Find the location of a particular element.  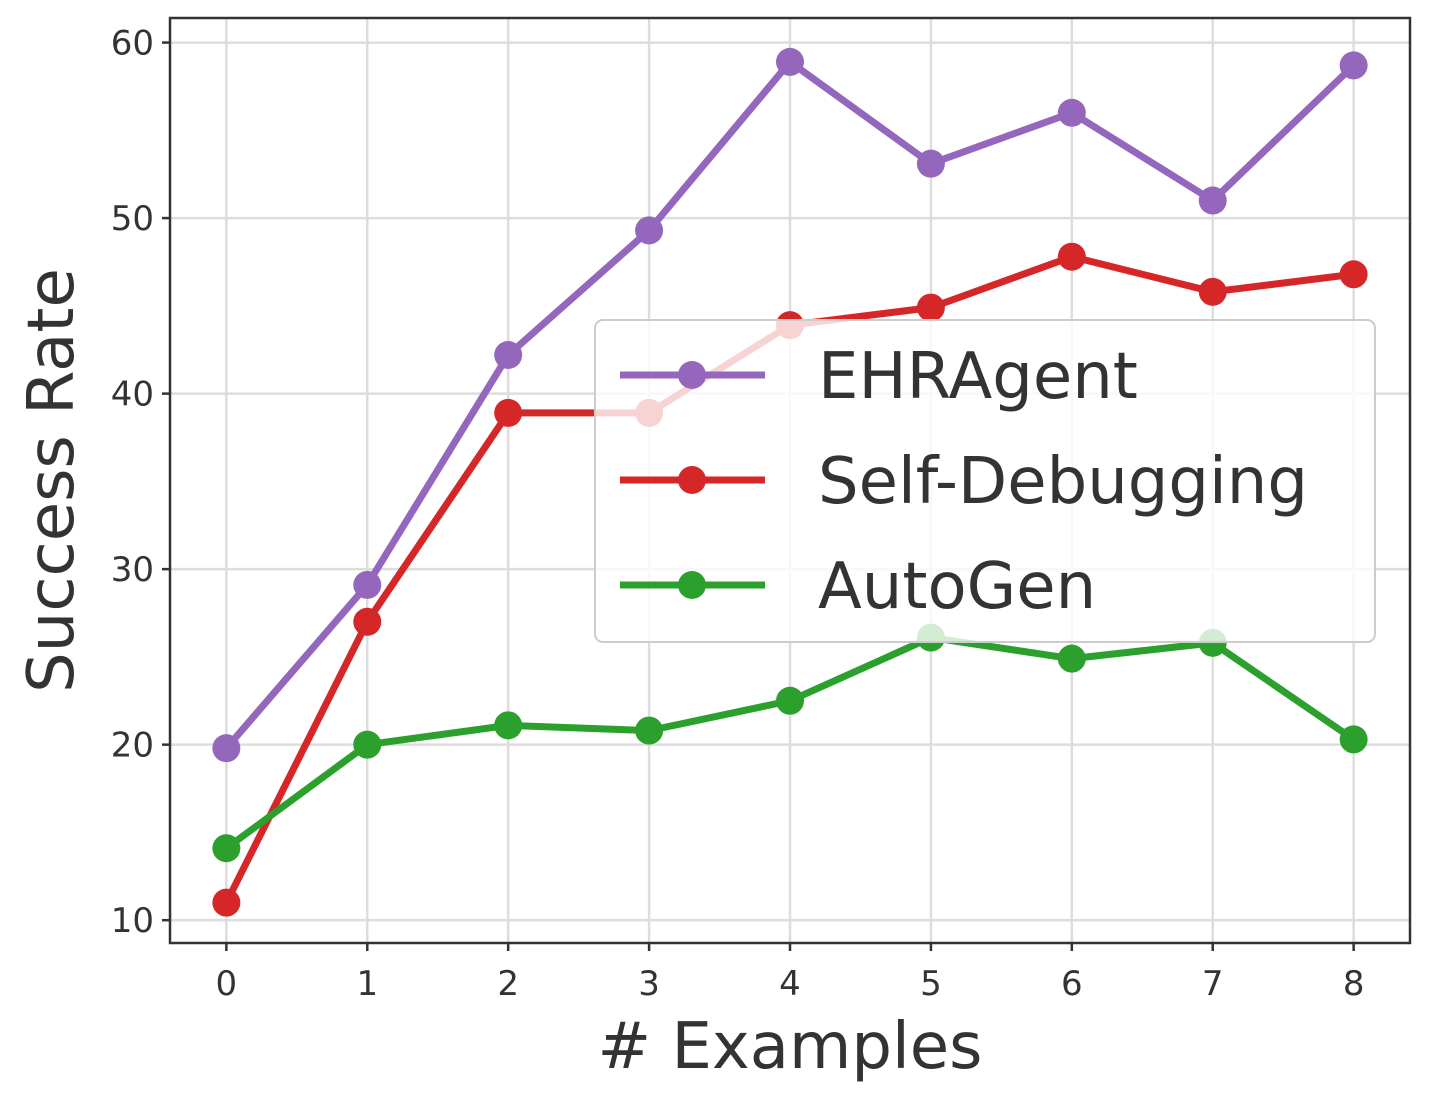

legend-item: Self-Debugging is located at coordinates (964, 482).